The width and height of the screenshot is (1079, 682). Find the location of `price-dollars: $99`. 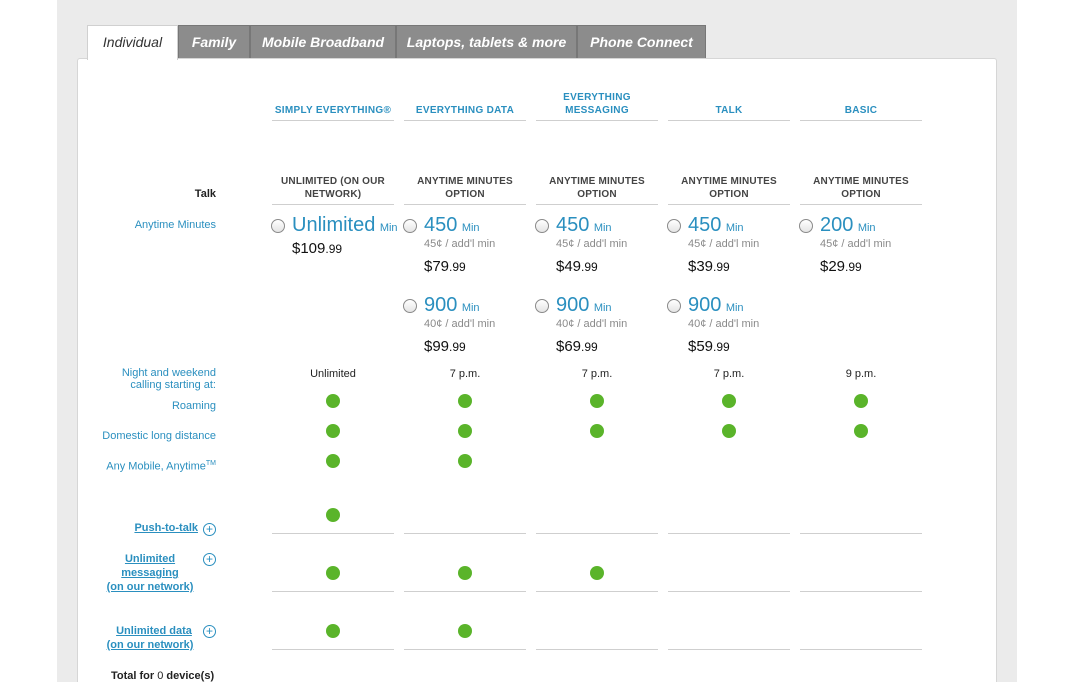

price-dollars: $99 is located at coordinates (437, 346).